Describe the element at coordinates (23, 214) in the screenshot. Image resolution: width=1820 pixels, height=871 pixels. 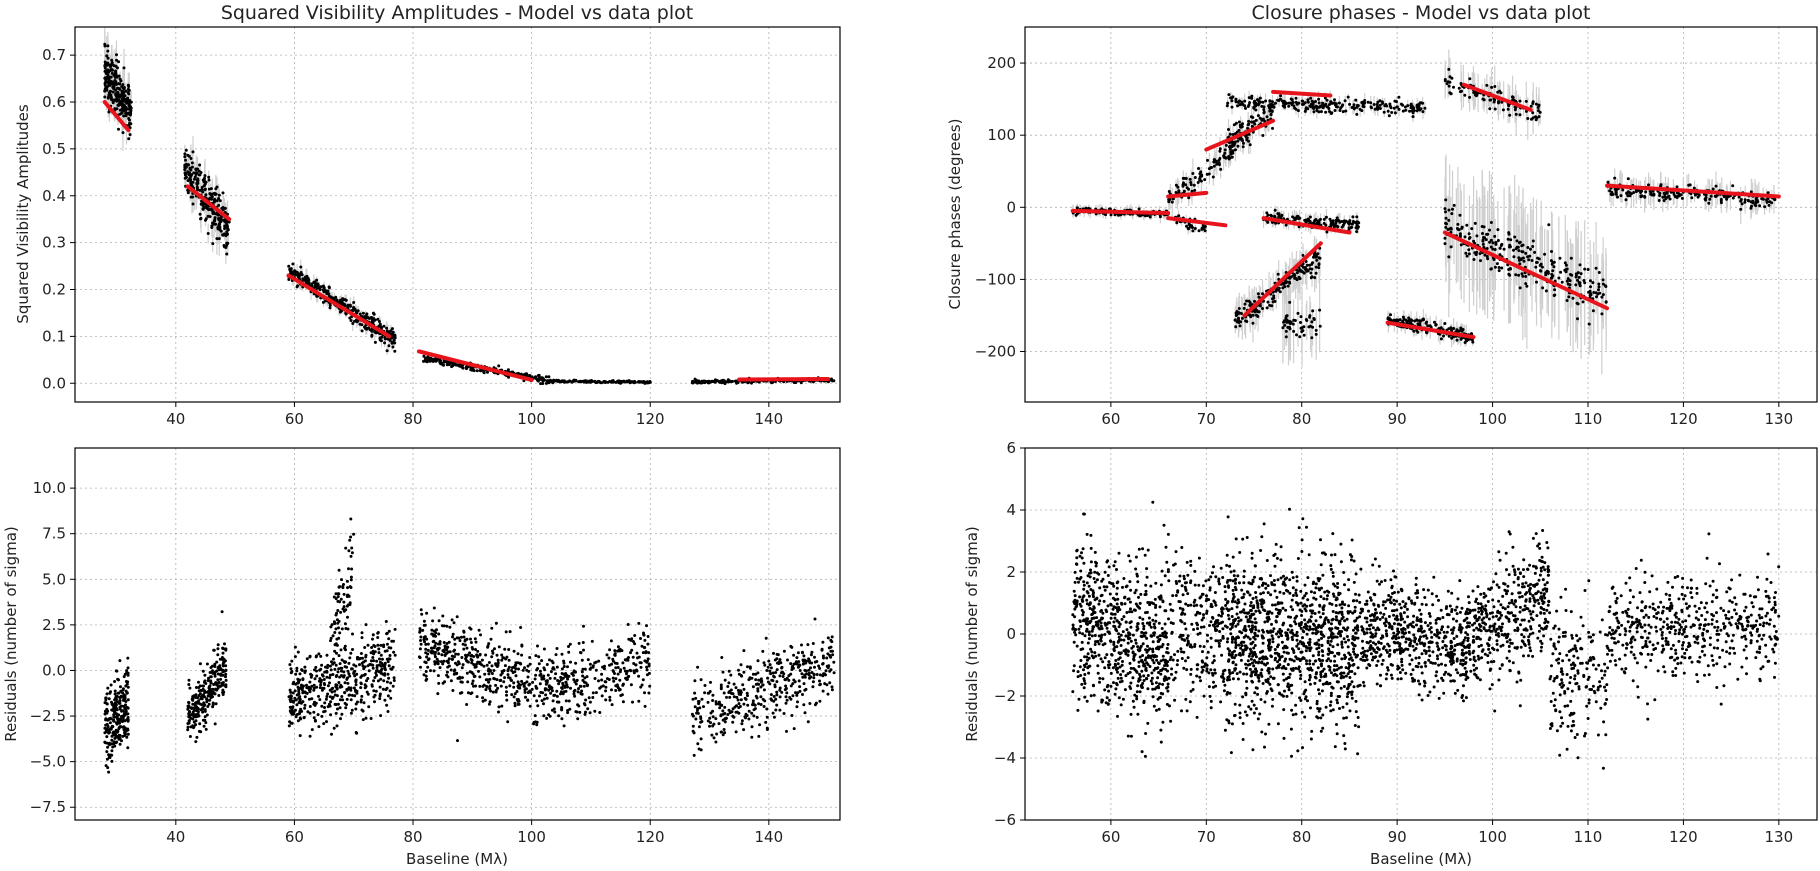
I see `v2-ylabel: Squared Visibility Amplitudes` at that location.